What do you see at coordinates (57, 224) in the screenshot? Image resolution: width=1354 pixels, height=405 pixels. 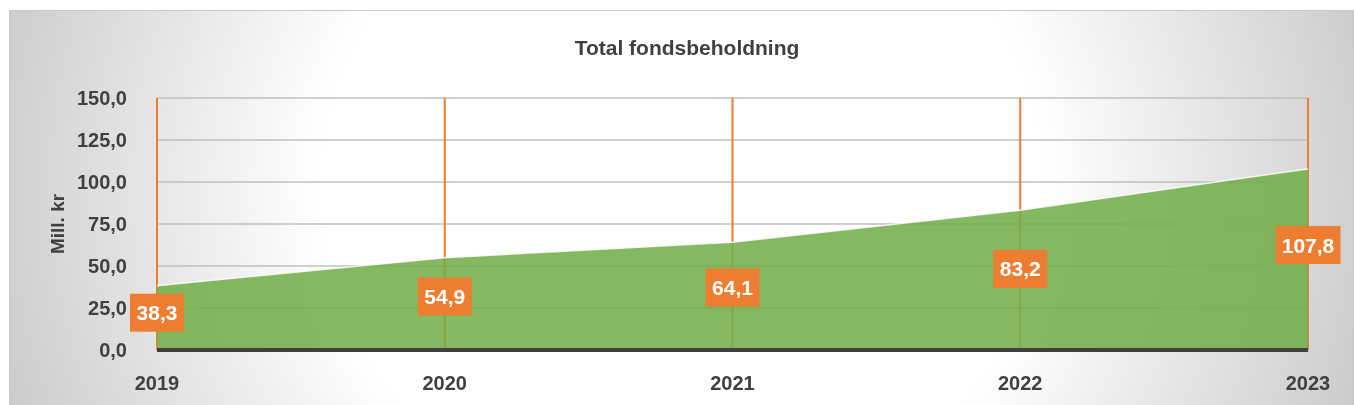 I see `y-axis-title: Mill. kr` at bounding box center [57, 224].